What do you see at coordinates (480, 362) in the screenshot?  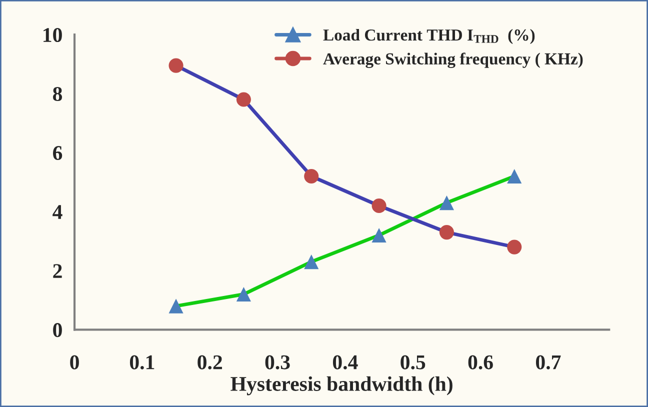 I see `x-tick-label: 0.6` at bounding box center [480, 362].